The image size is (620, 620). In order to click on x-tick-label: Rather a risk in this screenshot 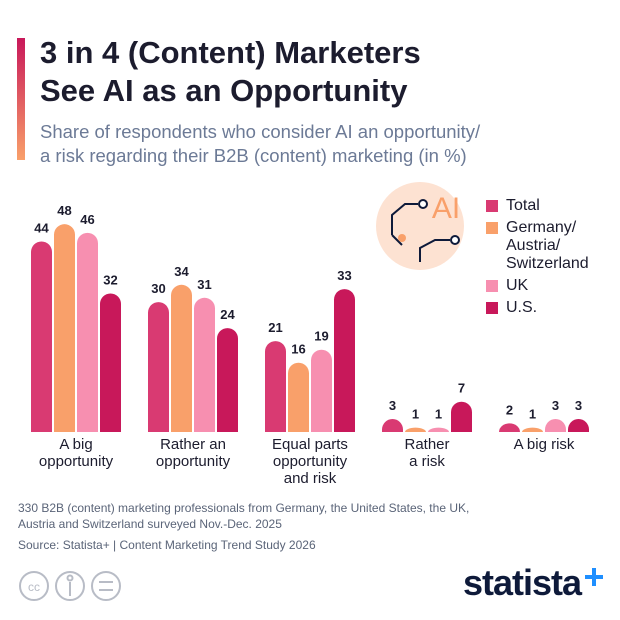, I will do `click(427, 453)`.